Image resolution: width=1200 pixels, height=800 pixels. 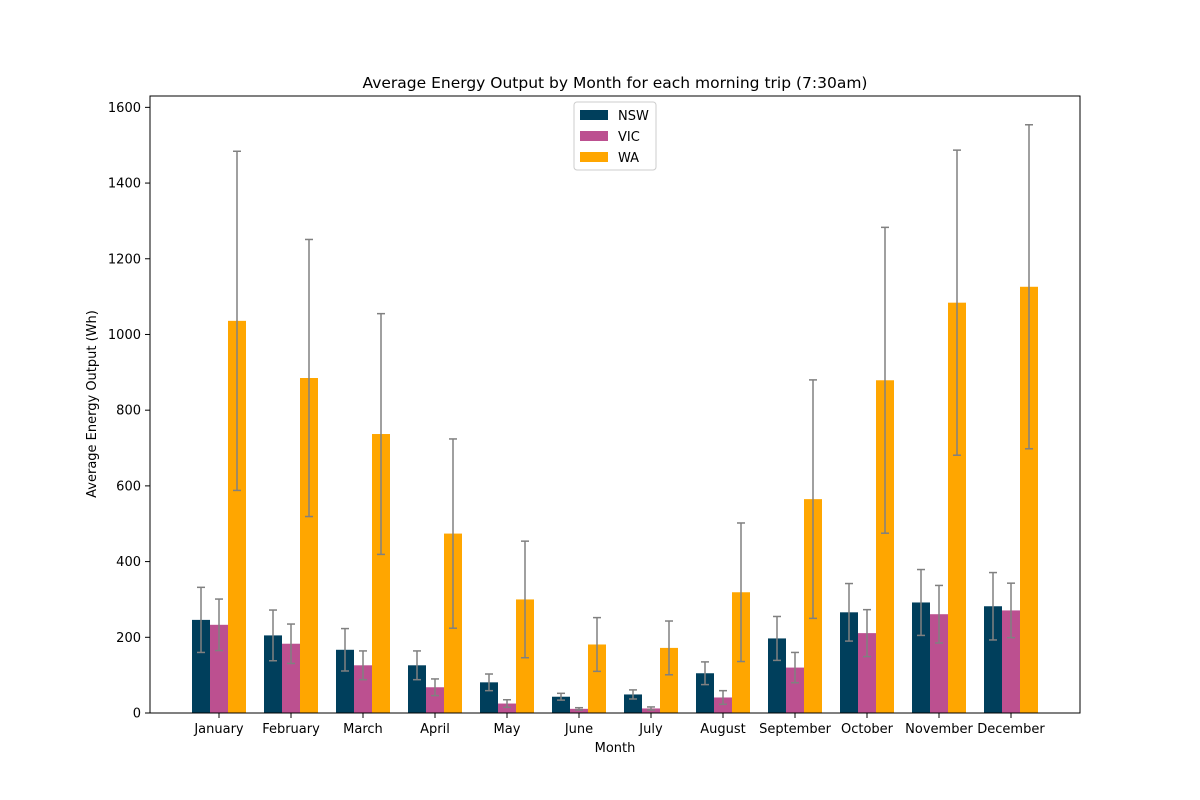 I want to click on legend: NSW VIC WA, so click(x=615, y=136).